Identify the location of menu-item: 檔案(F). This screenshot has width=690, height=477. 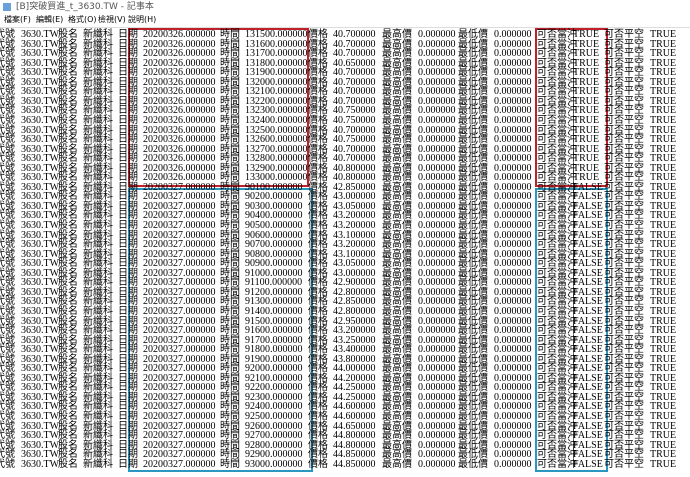
(17, 19).